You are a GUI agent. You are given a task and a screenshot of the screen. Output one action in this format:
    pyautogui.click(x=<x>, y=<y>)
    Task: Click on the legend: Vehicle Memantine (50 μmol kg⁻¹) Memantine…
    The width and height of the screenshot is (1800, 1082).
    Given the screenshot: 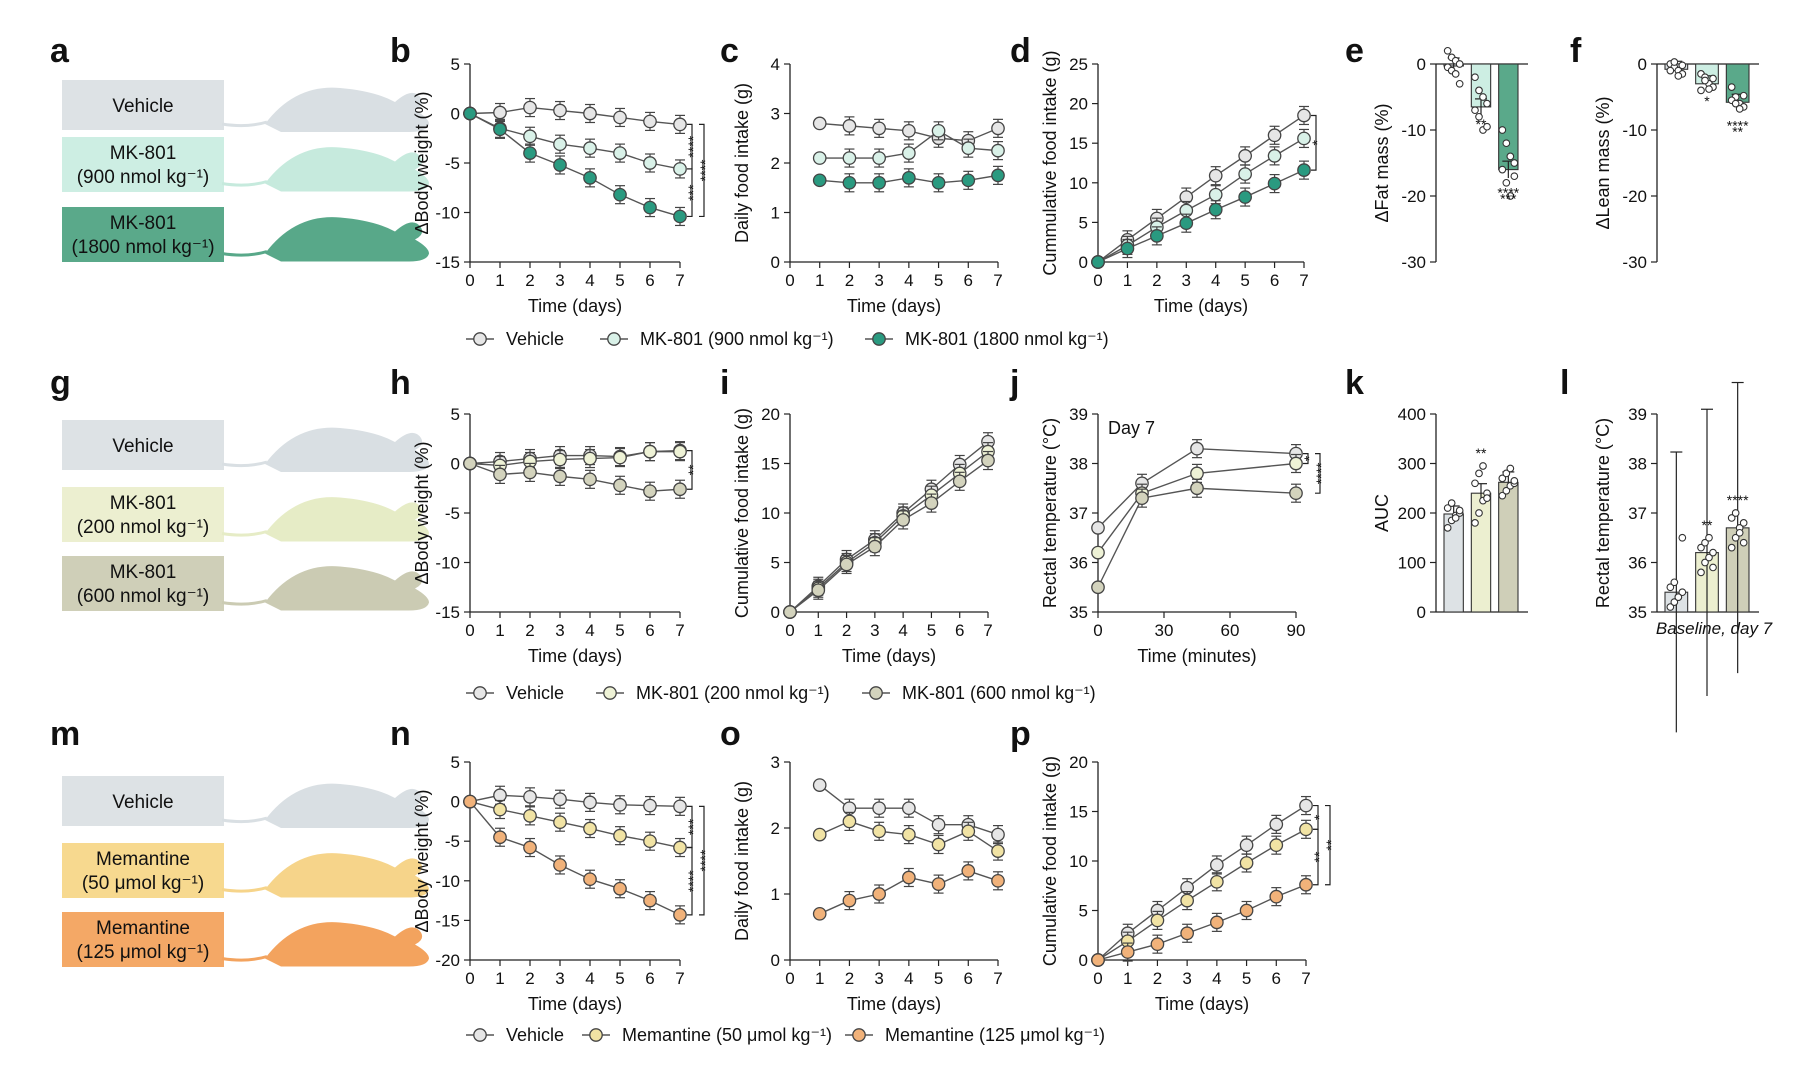 What is the action you would take?
    pyautogui.click(x=785, y=1035)
    